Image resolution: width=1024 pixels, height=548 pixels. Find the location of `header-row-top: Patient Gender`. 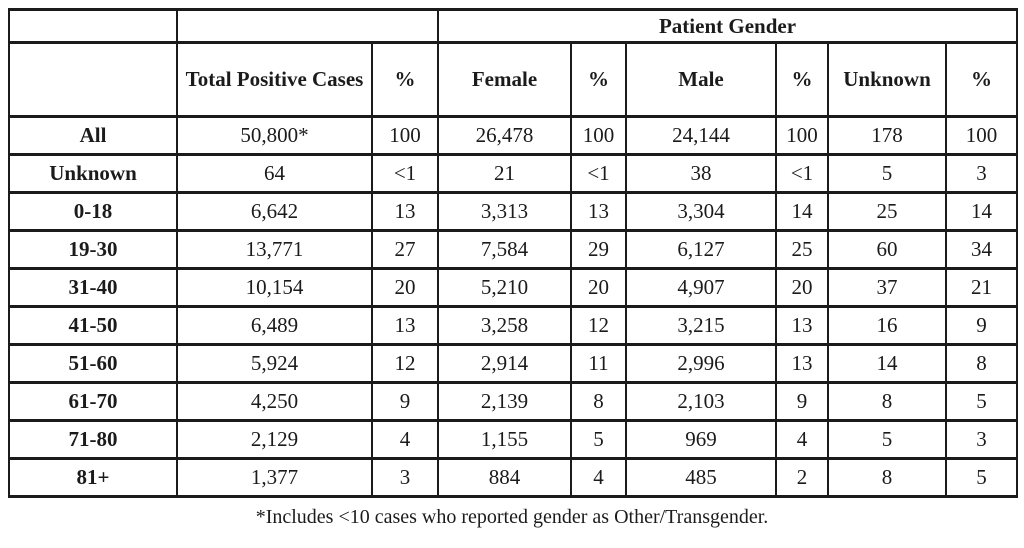

header-row-top: Patient Gender is located at coordinates (513, 26).